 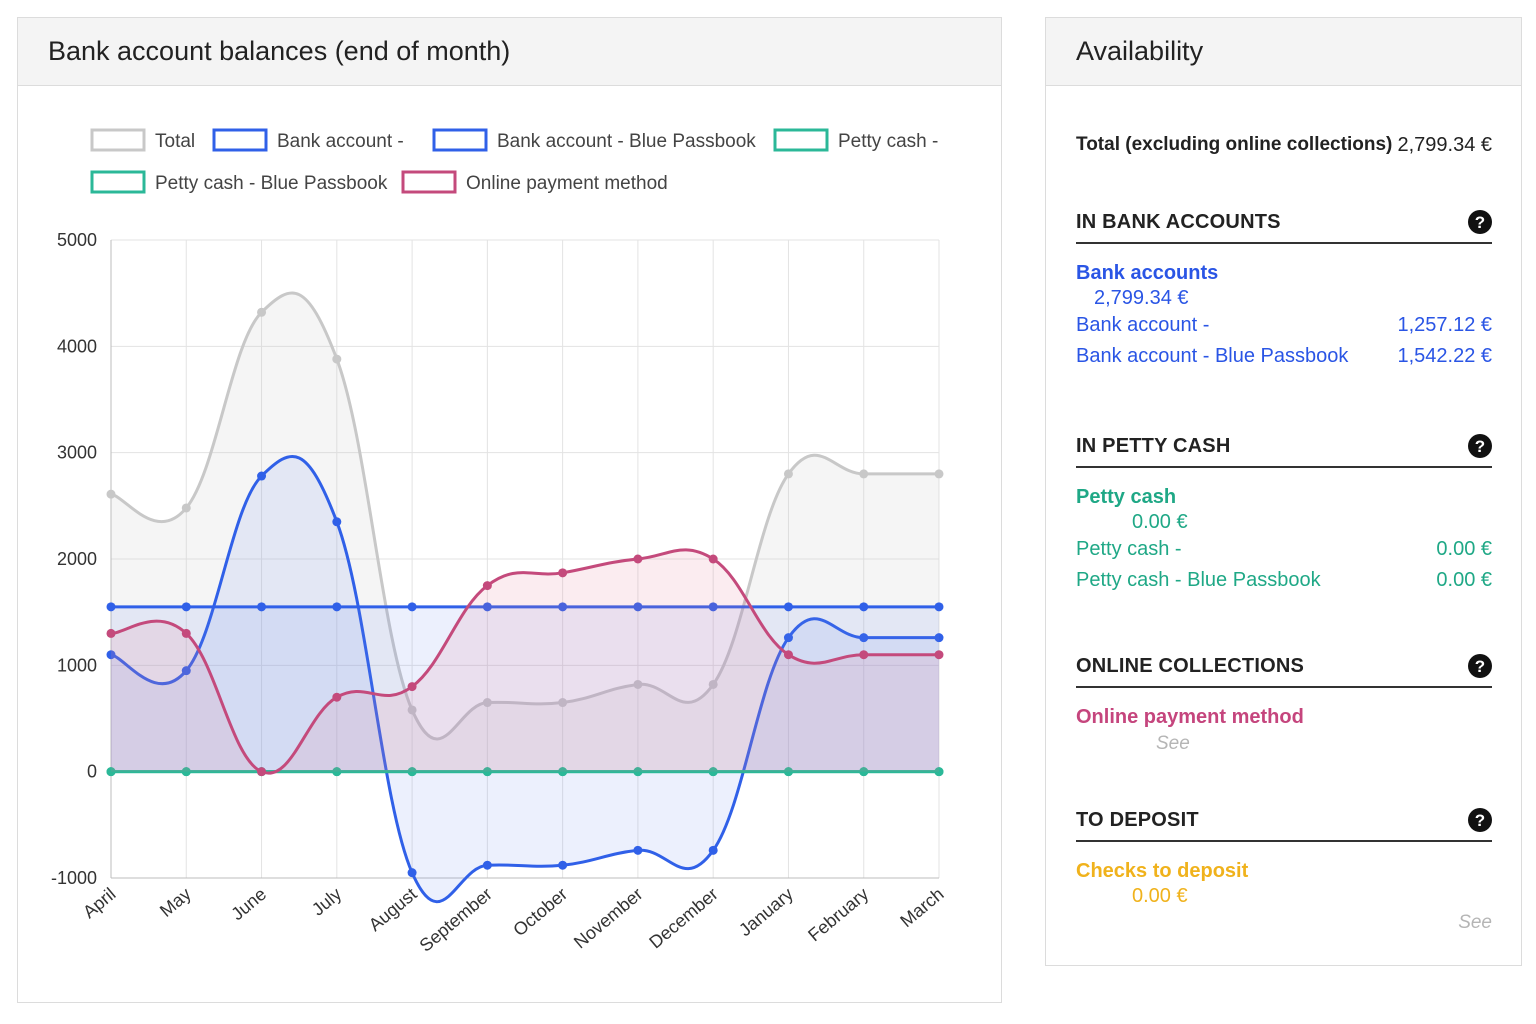 I want to click on y-tick-label: -1000, so click(x=74, y=878).